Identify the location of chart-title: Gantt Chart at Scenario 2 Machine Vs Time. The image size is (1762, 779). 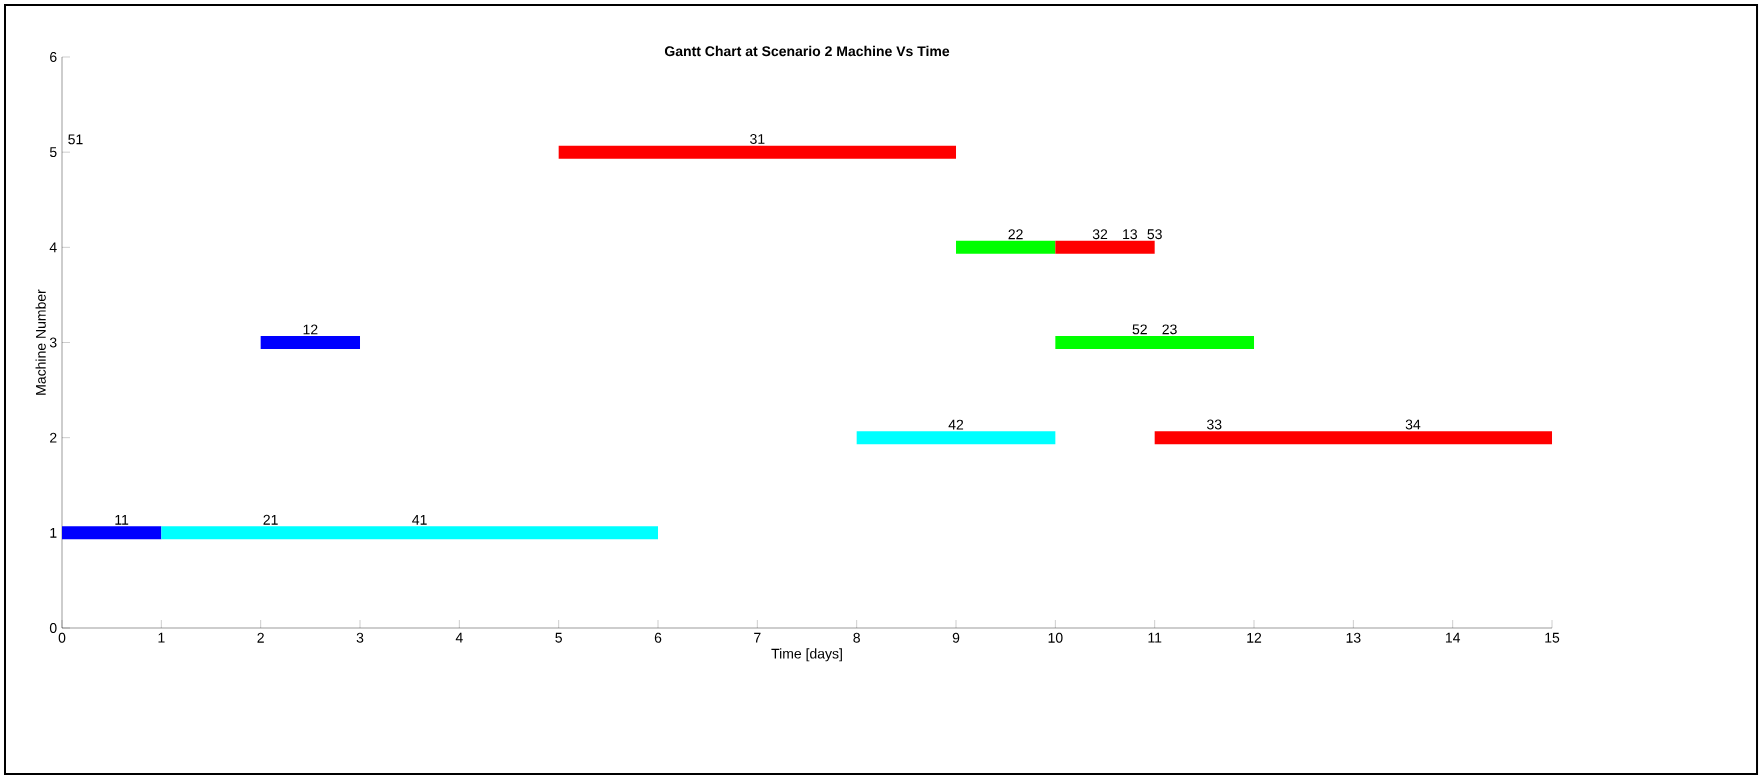
(807, 51).